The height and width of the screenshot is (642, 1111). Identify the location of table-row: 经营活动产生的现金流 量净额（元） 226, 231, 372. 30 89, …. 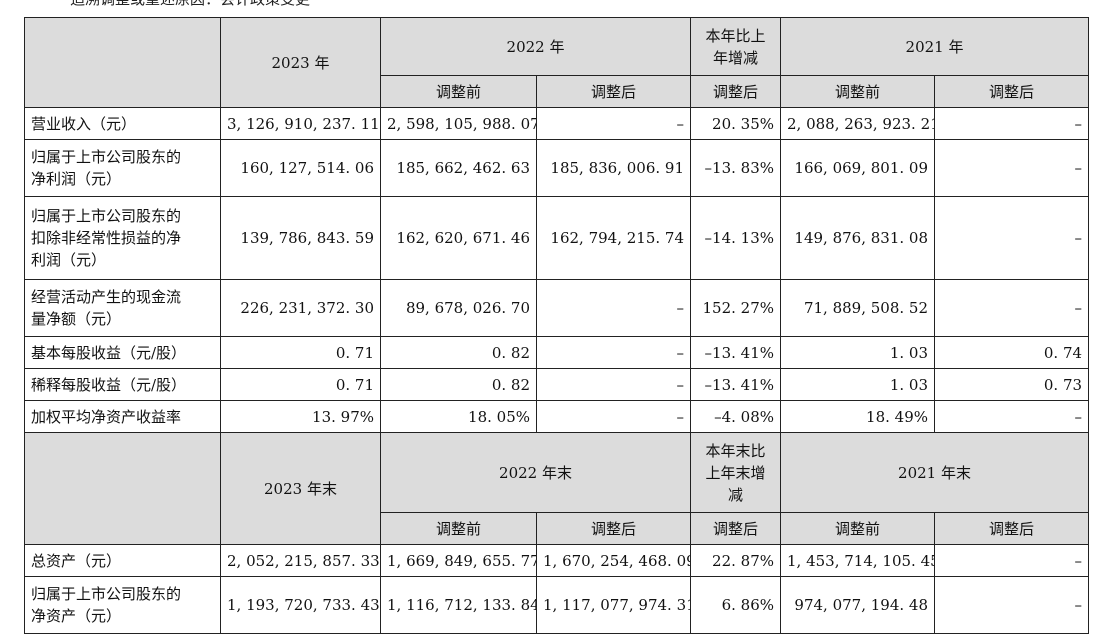
(557, 308).